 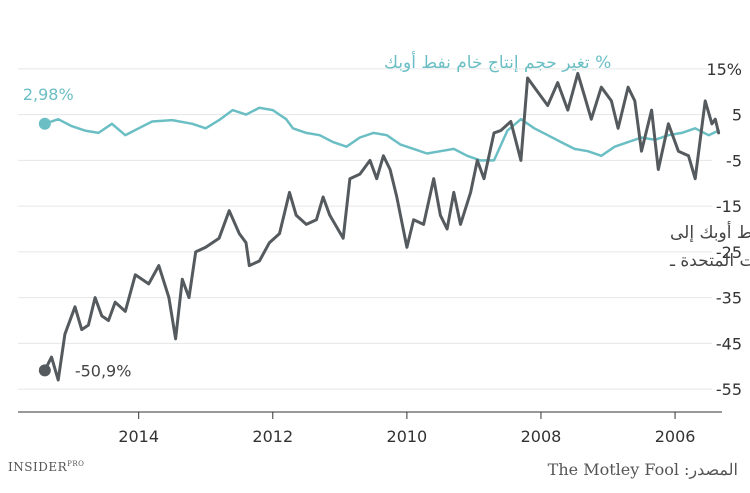 I want to click on y-tick-labels: 15% 5 -5 -15 -25 -35 -45 -55, so click(x=724, y=229).